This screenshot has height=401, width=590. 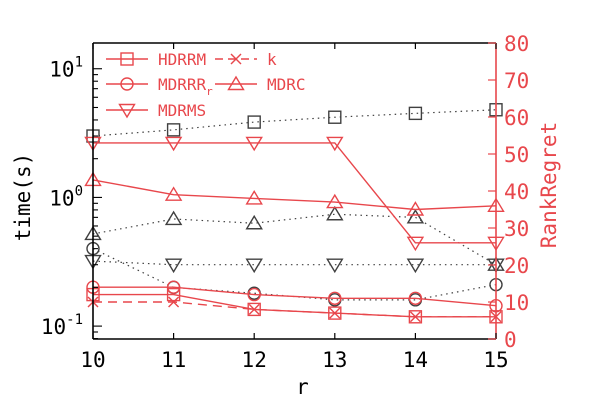 I want to click on legend: HDRRM k MDRRRr MDRC MDRMS, so click(x=206, y=85).